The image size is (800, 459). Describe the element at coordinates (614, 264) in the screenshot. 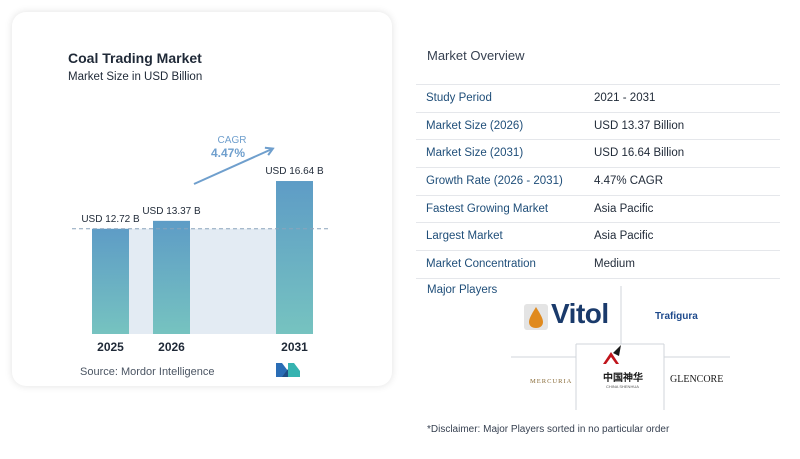

I see `overview-value: Medium` at that location.